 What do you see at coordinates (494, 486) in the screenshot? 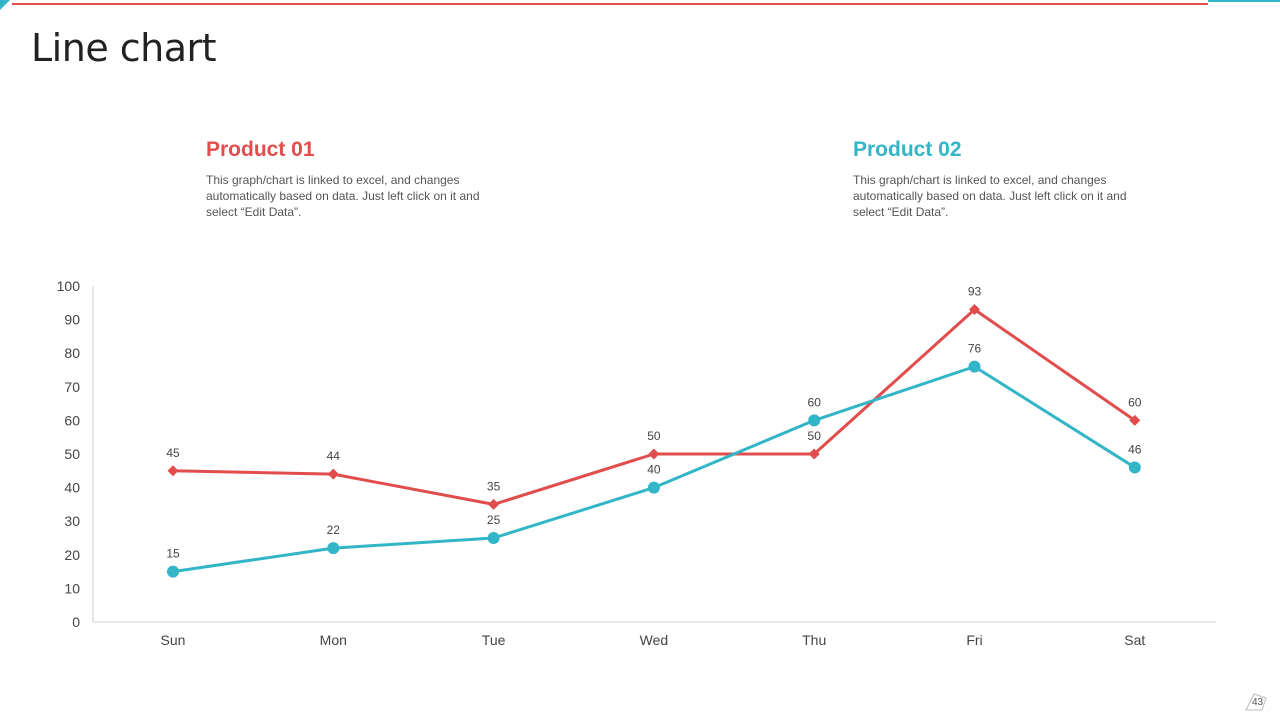
I see `data-label-product-01-tue: 35` at bounding box center [494, 486].